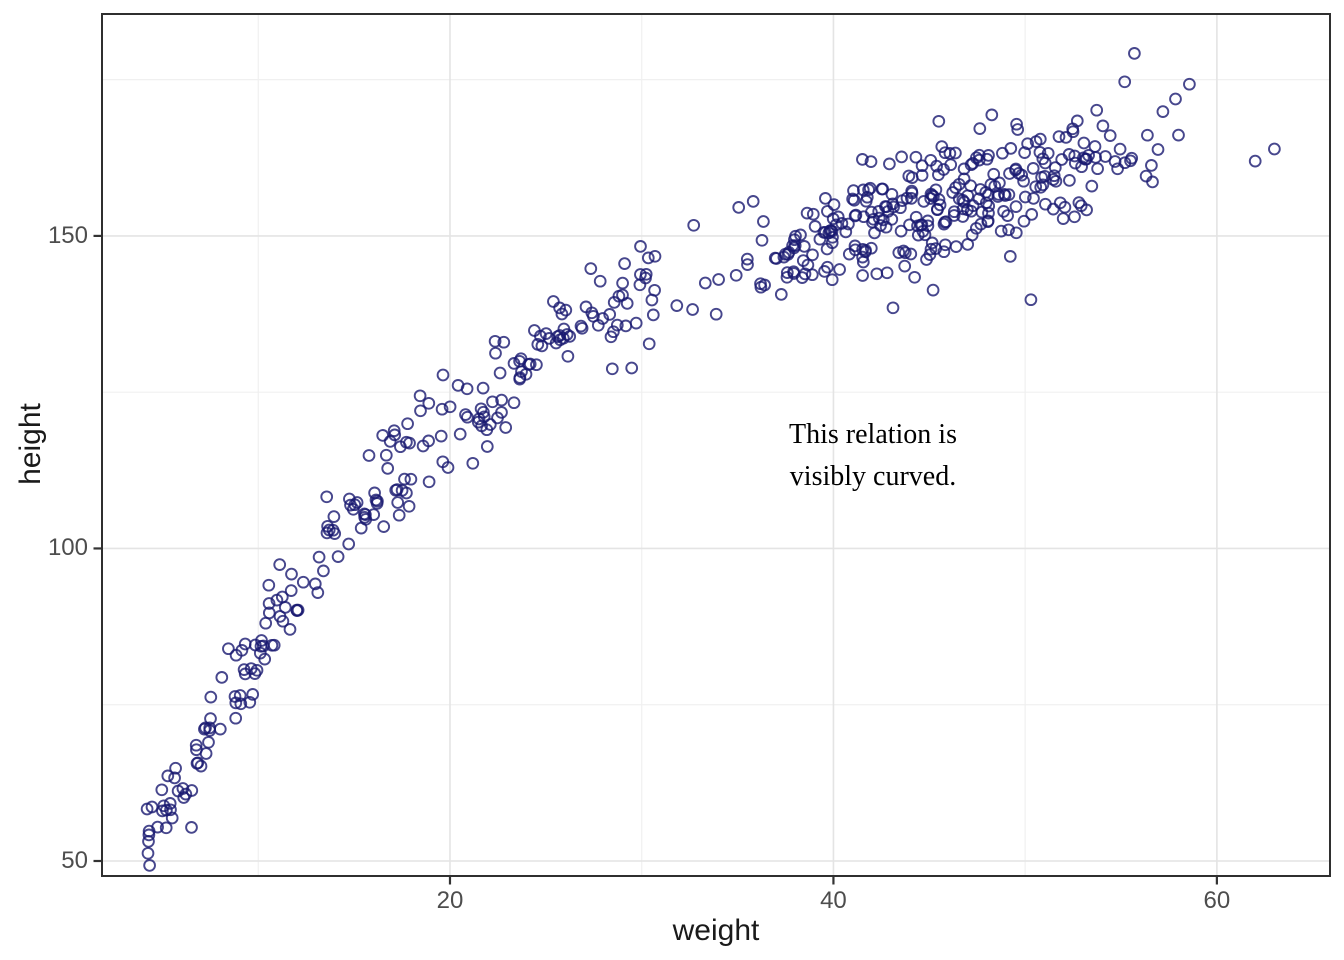 The height and width of the screenshot is (960, 1344). I want to click on x-tick-label: 60, so click(1217, 900).